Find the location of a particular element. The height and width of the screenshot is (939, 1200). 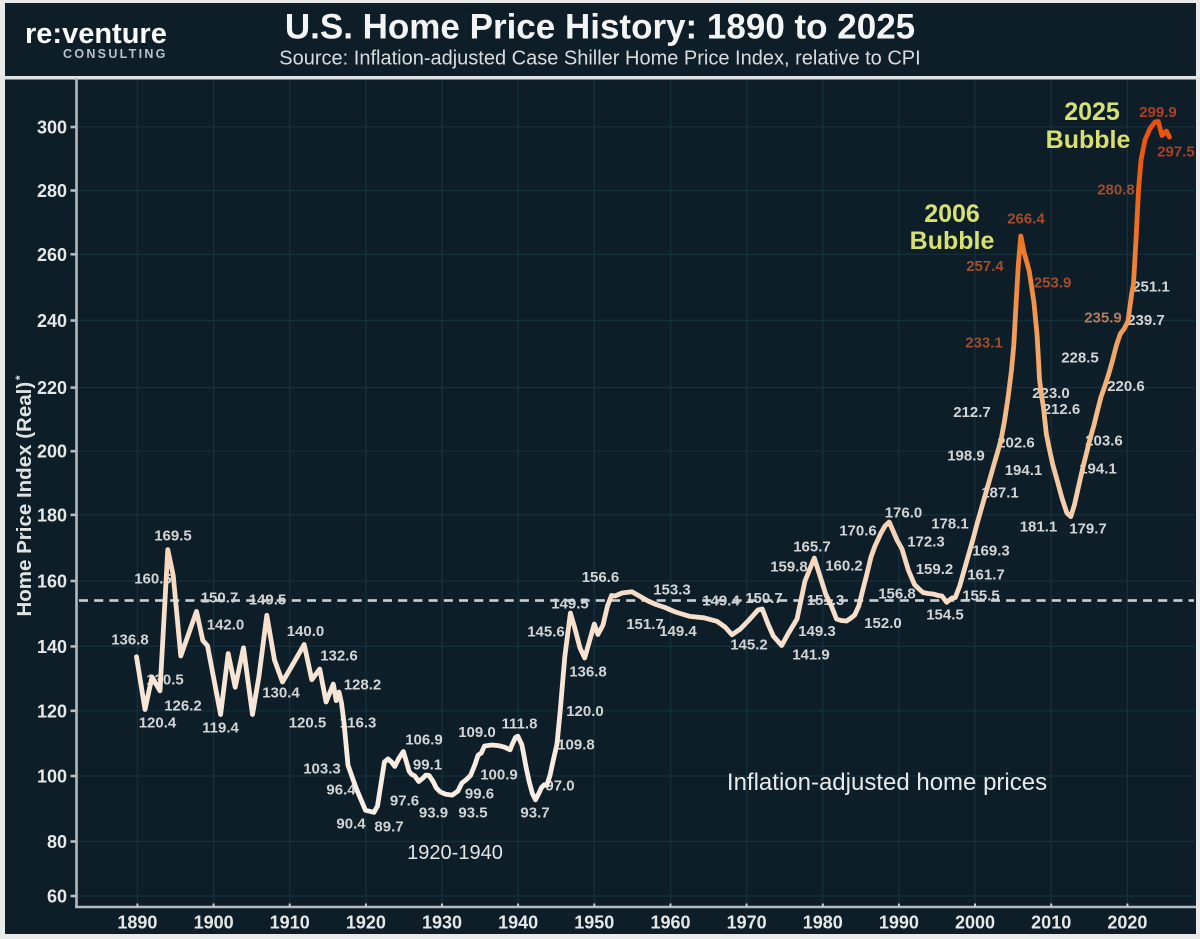

svg-text: 99.6 is located at coordinates (479, 794).